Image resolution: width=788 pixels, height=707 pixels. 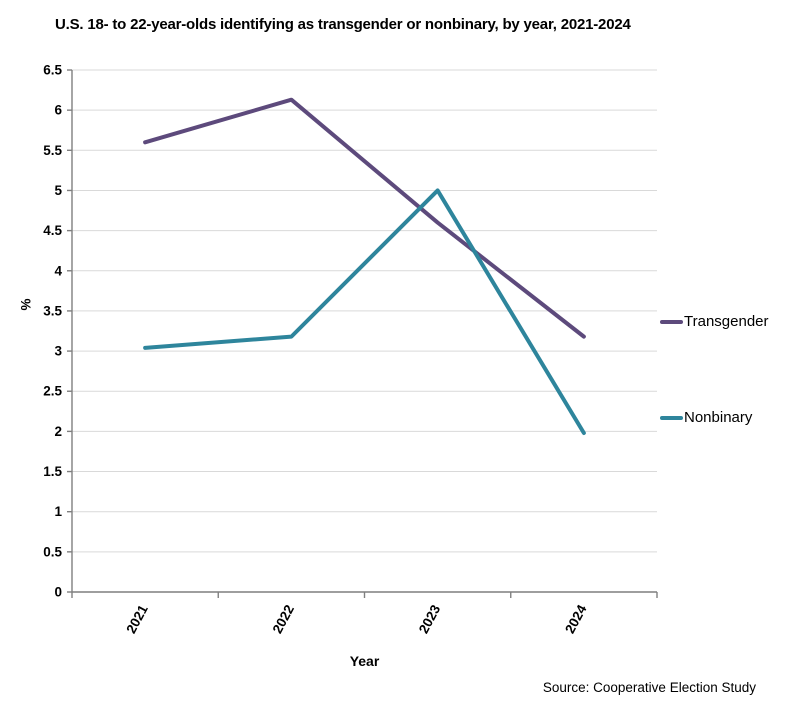 What do you see at coordinates (58, 190) in the screenshot?
I see `y-tick-label: 5` at bounding box center [58, 190].